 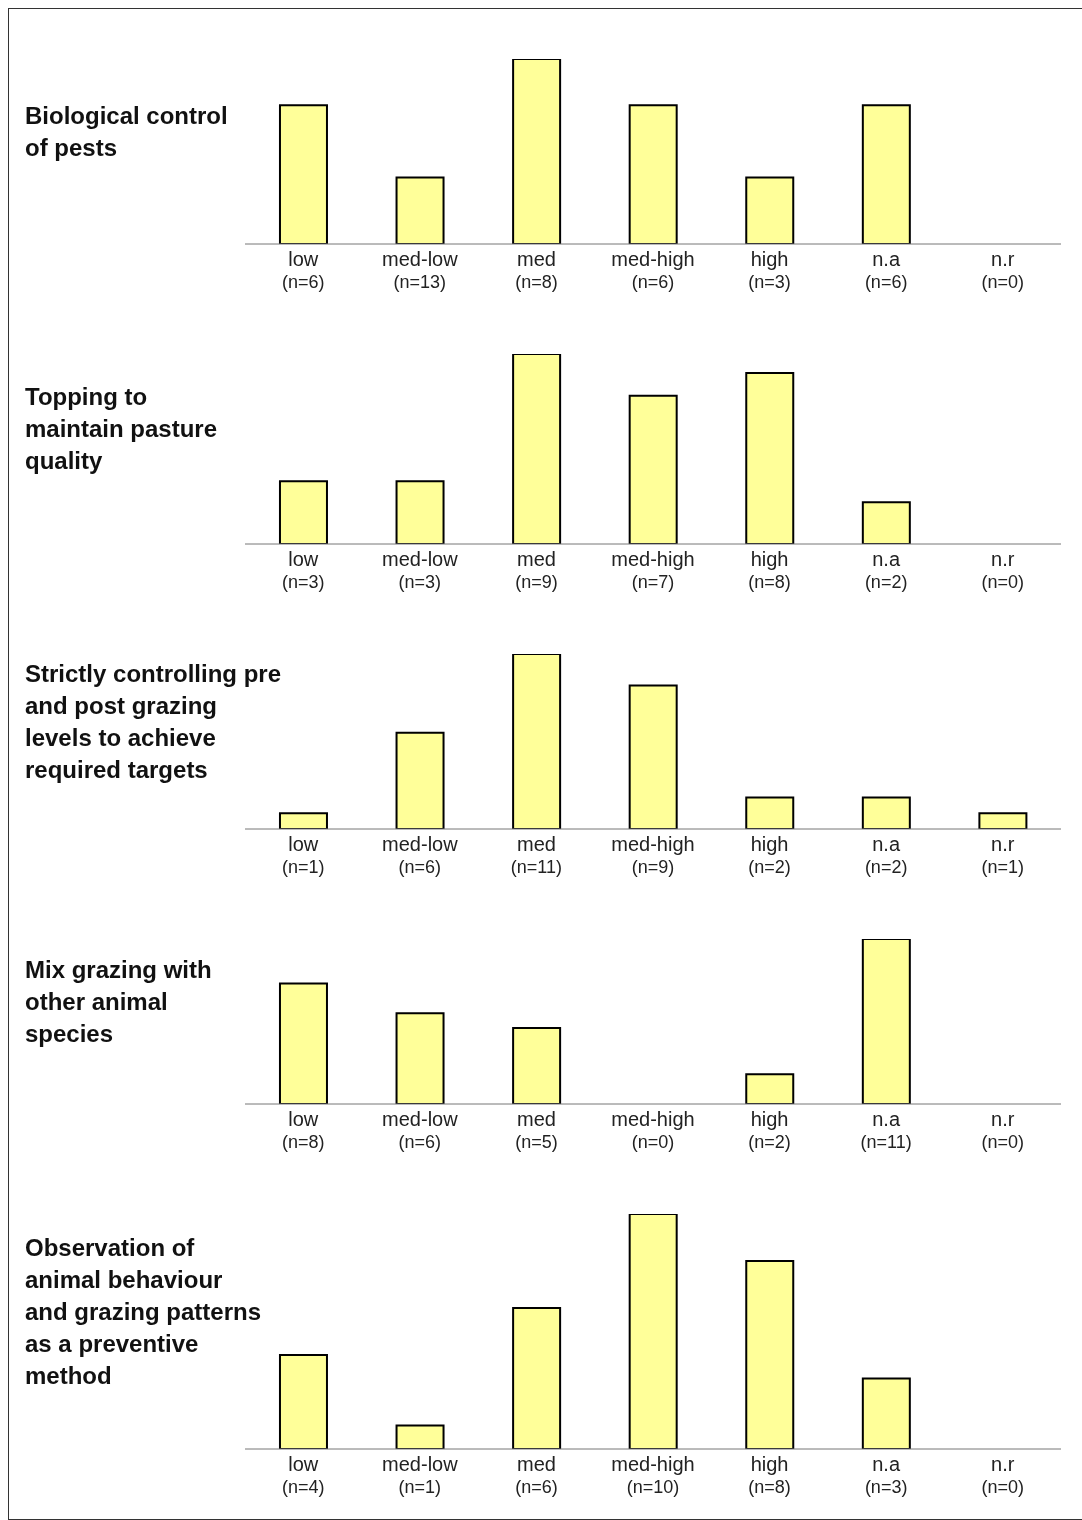 I want to click on x-tick-label: n.a (n=11), so click(x=886, y=1130).